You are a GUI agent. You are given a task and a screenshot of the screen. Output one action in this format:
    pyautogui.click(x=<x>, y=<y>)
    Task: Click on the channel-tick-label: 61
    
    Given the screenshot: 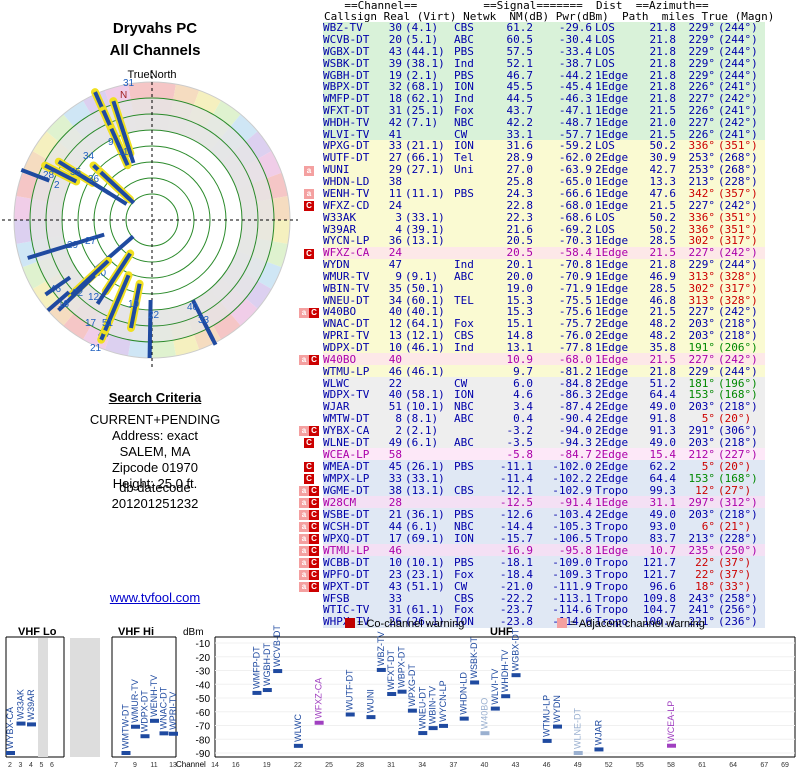 What is the action you would take?
    pyautogui.click(x=702, y=765)
    